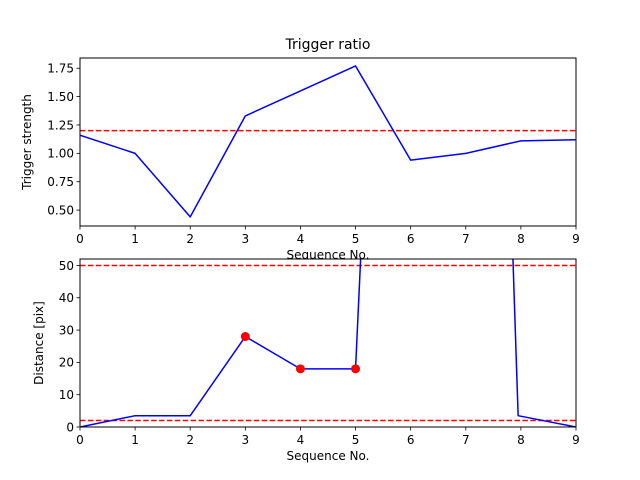  I want to click on x-axis-label: Sequence No., so click(328, 456).